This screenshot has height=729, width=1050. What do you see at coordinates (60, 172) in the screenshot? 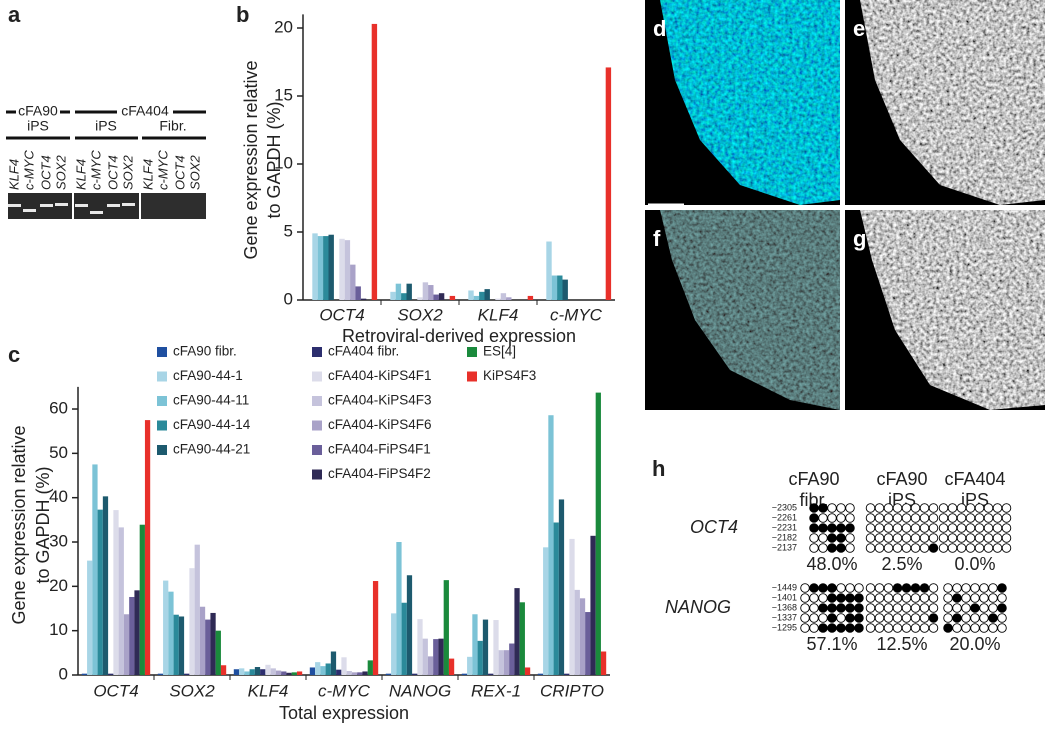
I see `lane-label: SOX2` at bounding box center [60, 172].